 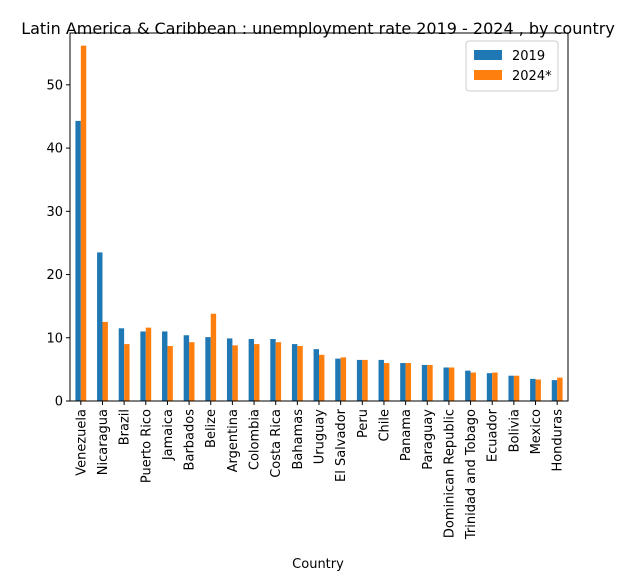 I want to click on x-tick-label-belize: Belize, so click(x=211, y=428).